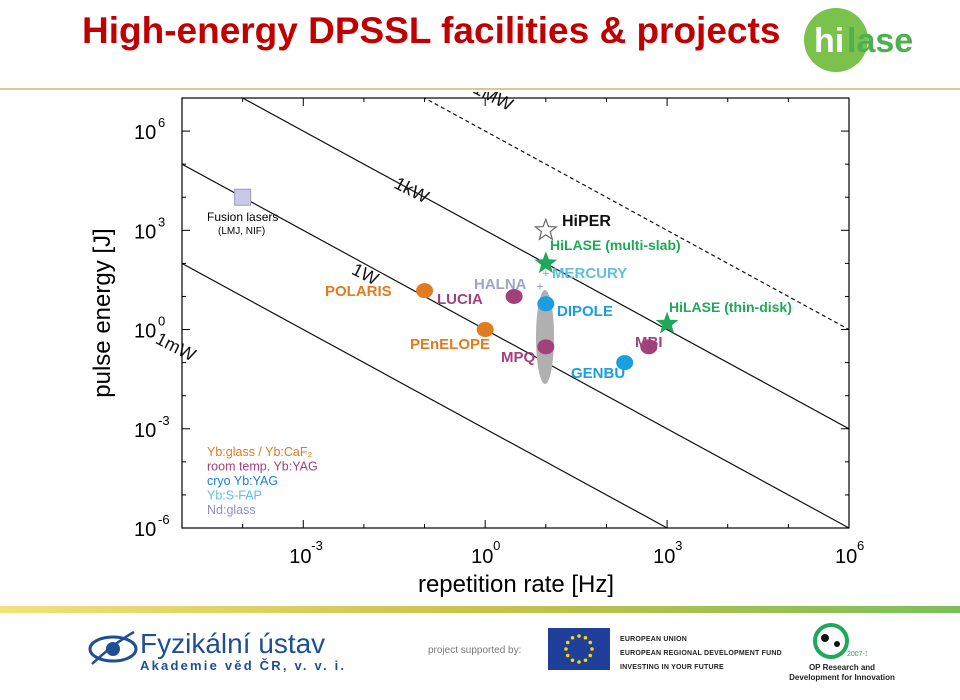 This screenshot has height=700, width=960. Describe the element at coordinates (842, 677) in the screenshot. I see `op-line-2: Development for Innovation` at that location.